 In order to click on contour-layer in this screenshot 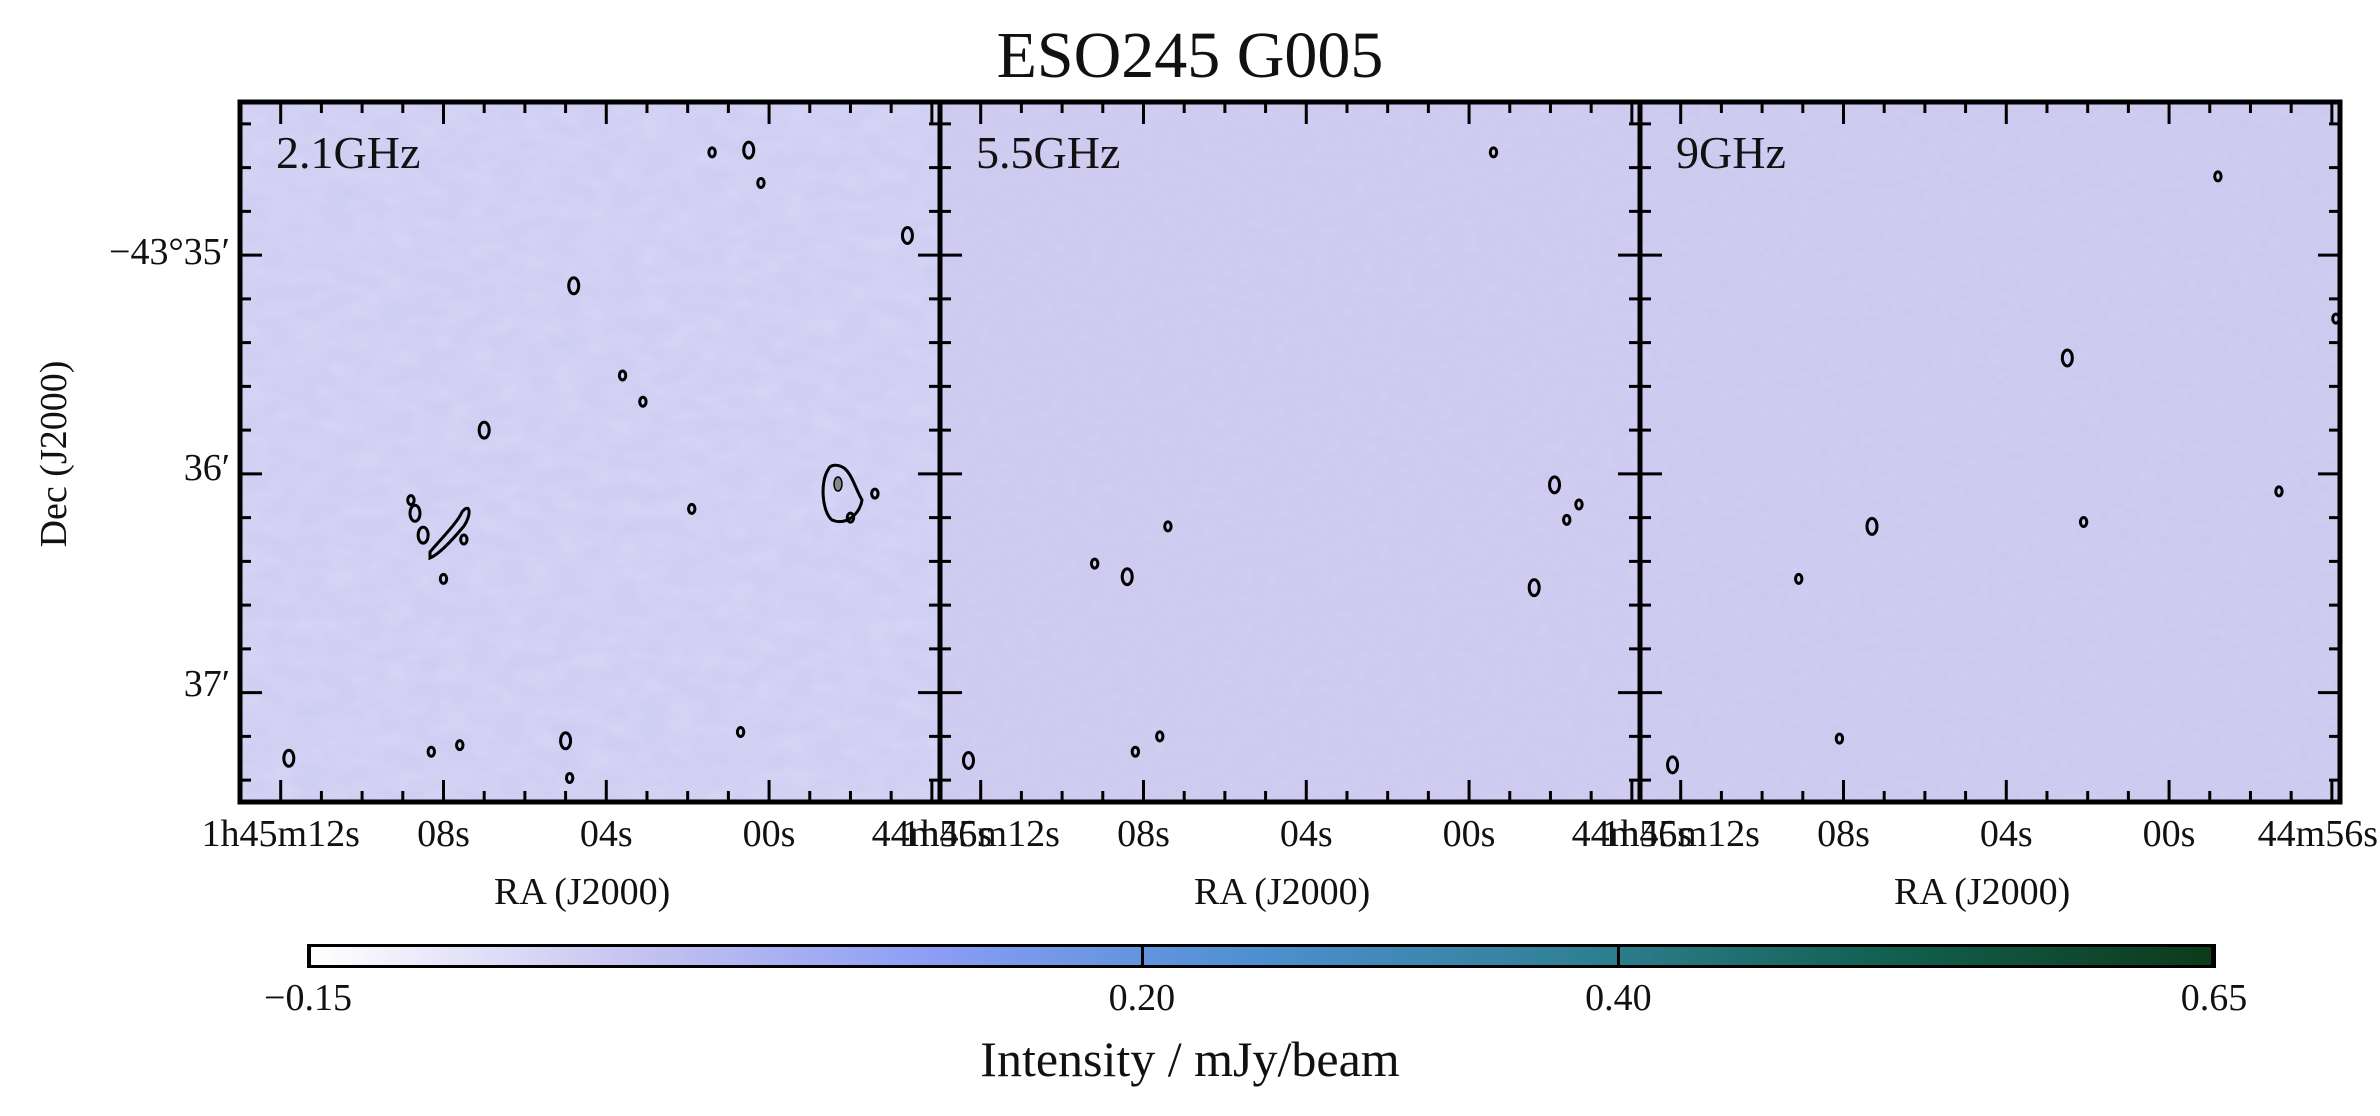, I will do `click(1272, 458)`.